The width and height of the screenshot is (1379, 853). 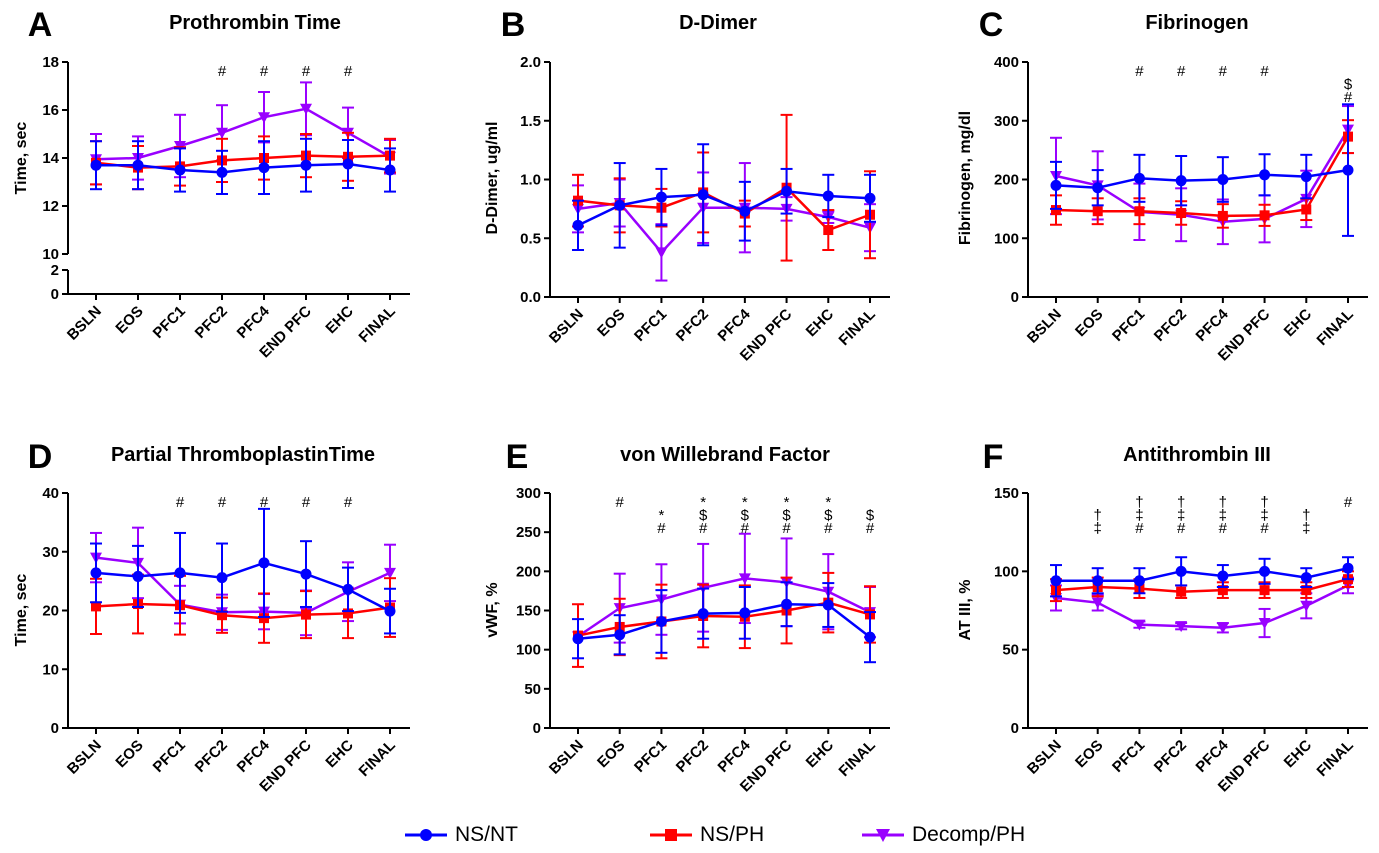 What do you see at coordinates (965, 609) in the screenshot?
I see `y-axis-label: AT III, %` at bounding box center [965, 609].